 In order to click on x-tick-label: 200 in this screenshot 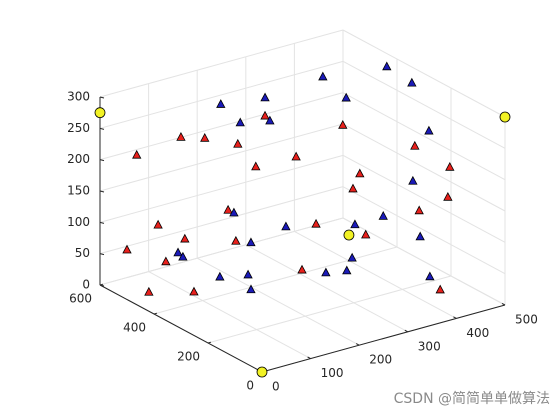, I will do `click(380, 360)`.